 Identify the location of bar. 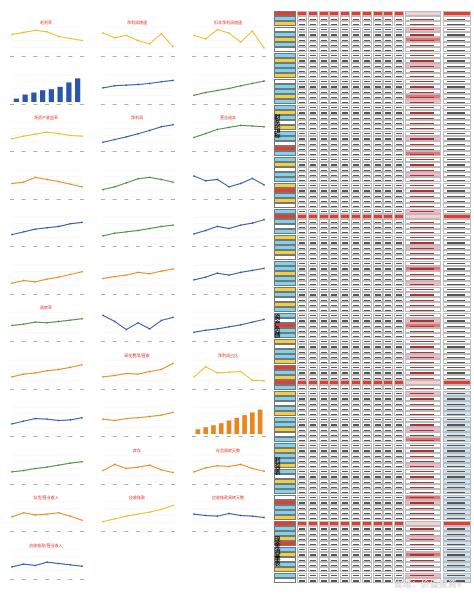
(205, 430).